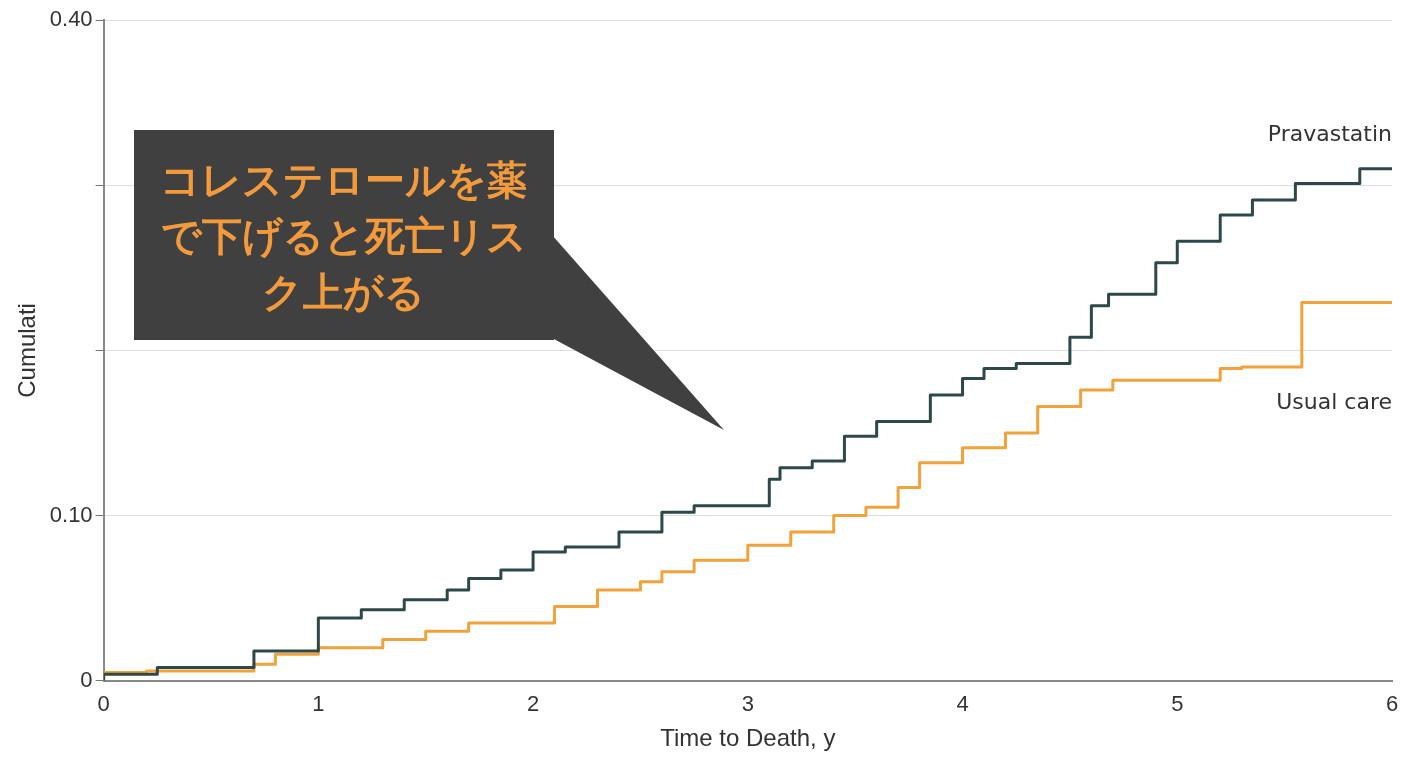  I want to click on series-label: Usual care, so click(1334, 402).